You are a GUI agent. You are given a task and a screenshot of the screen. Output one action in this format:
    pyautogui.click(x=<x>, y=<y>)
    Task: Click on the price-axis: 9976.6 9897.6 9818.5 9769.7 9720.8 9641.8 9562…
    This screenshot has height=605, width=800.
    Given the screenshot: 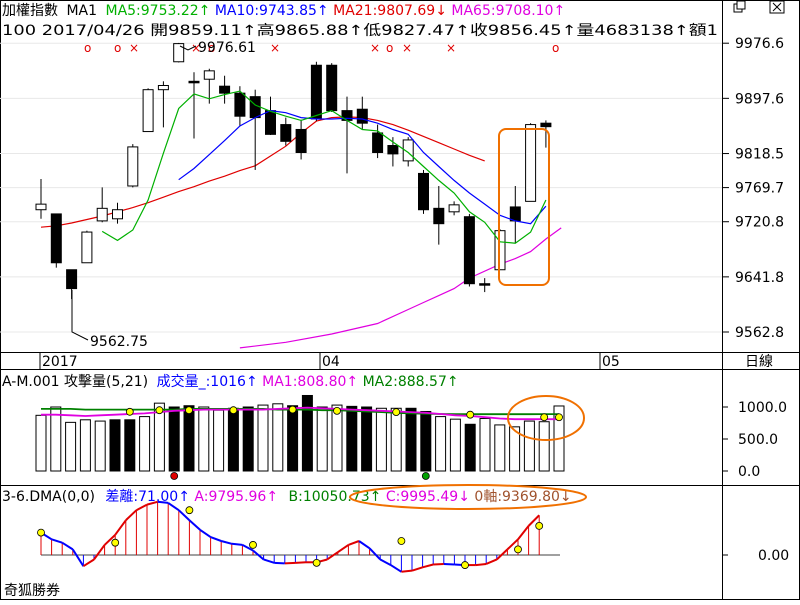 What is the action you would take?
    pyautogui.click(x=753, y=188)
    